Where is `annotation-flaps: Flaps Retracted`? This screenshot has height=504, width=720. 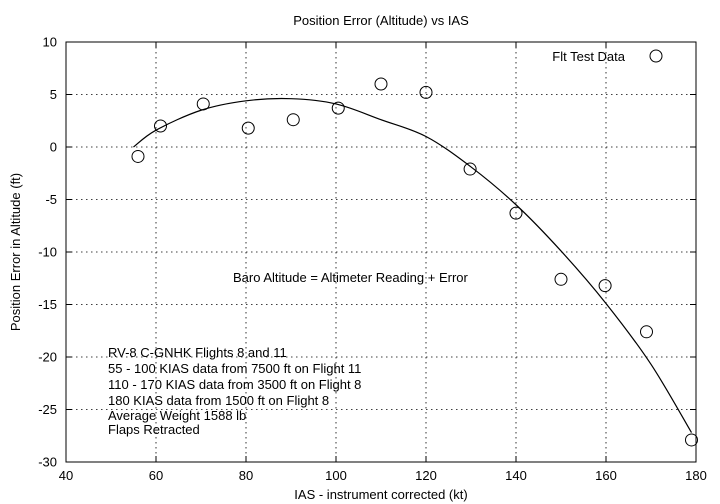
annotation-flaps: Flaps Retracted is located at coordinates (154, 429).